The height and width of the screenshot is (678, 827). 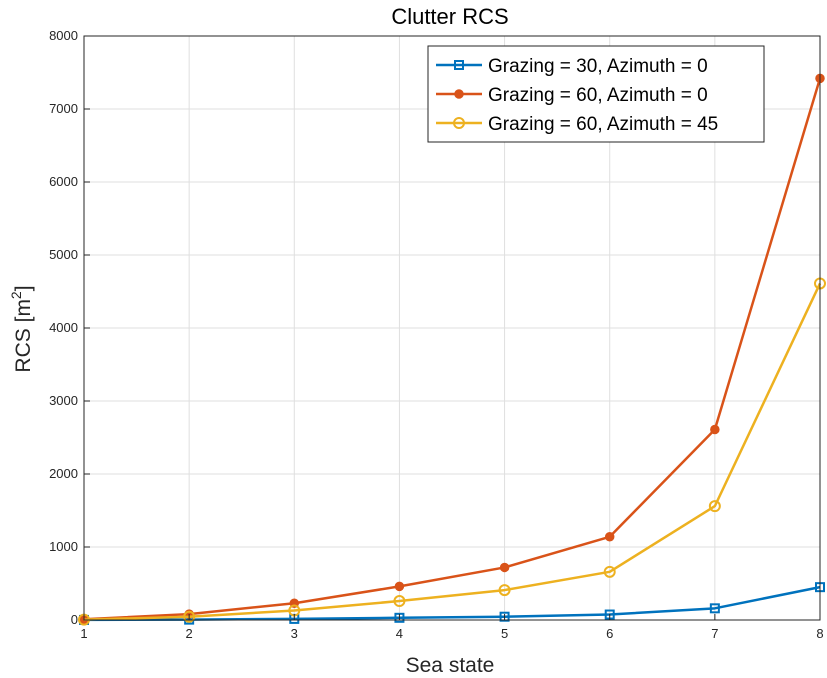 What do you see at coordinates (23, 288) in the screenshot?
I see `y-axis-label-end: ]` at bounding box center [23, 288].